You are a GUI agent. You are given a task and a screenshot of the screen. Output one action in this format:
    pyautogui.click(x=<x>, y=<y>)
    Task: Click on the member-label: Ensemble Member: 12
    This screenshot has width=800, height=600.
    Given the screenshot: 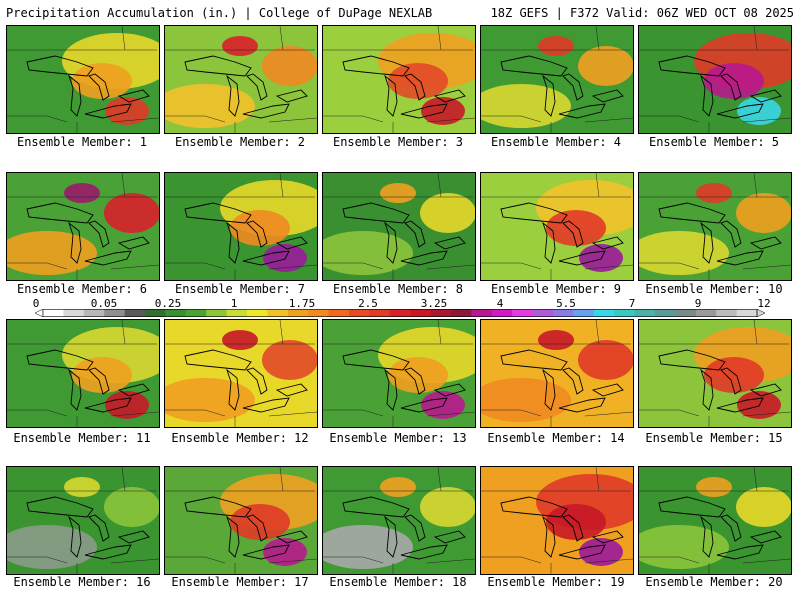 What is the action you would take?
    pyautogui.click(x=240, y=438)
    